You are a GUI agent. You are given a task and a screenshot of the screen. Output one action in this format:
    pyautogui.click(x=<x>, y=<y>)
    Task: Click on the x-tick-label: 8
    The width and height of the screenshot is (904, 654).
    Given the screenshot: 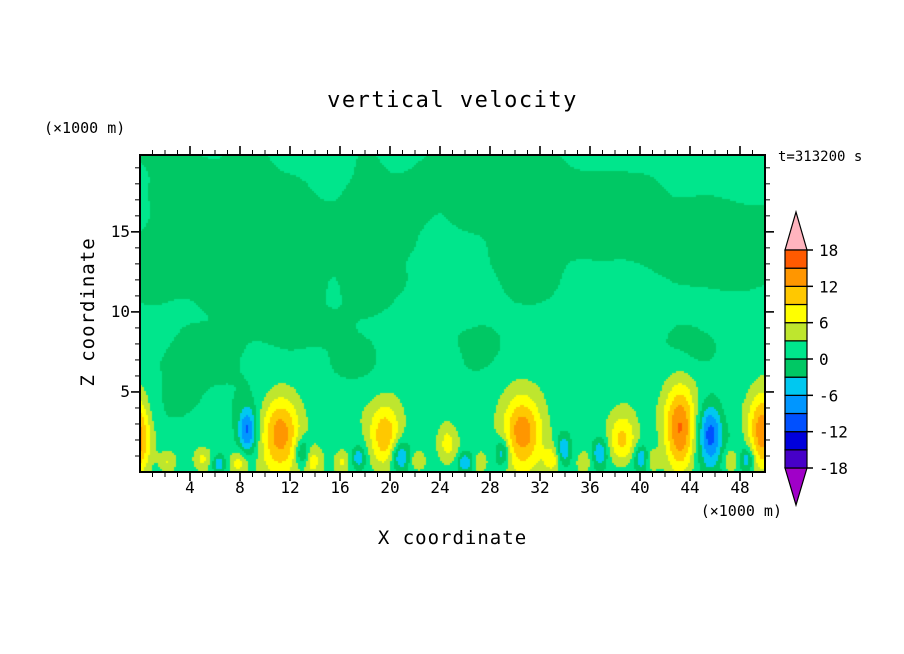 What is the action you would take?
    pyautogui.click(x=240, y=487)
    